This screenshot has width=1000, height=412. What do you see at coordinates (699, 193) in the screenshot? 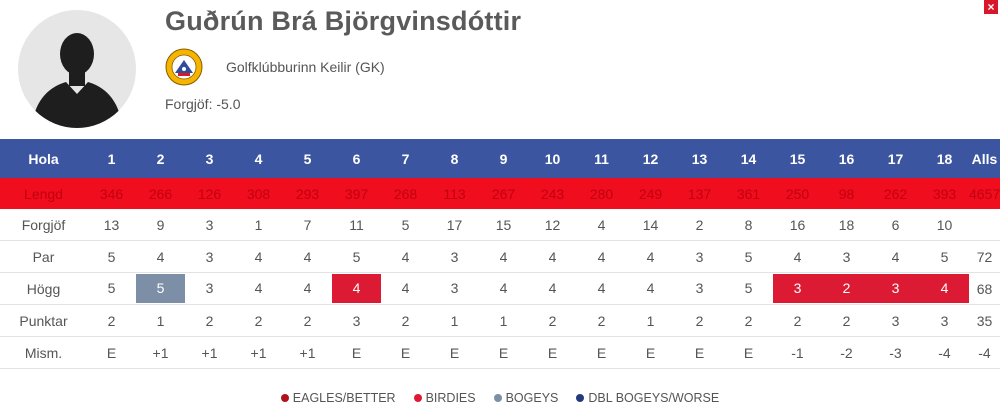
I see `lengd-cell-hole-13: 137` at bounding box center [699, 193].